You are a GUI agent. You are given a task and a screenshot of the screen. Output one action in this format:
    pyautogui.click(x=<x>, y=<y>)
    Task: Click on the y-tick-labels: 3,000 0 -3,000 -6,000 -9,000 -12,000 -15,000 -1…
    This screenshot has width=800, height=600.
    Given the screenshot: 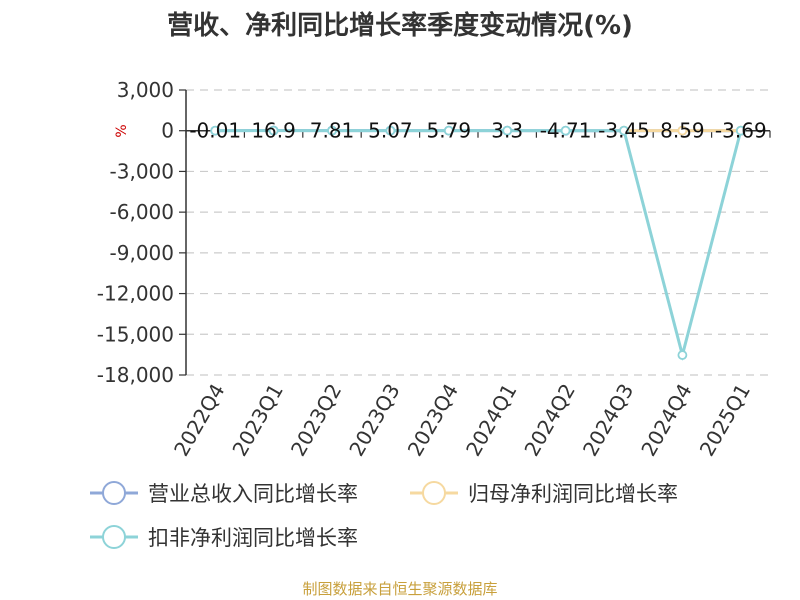 What is the action you would take?
    pyautogui.click(x=135, y=232)
    